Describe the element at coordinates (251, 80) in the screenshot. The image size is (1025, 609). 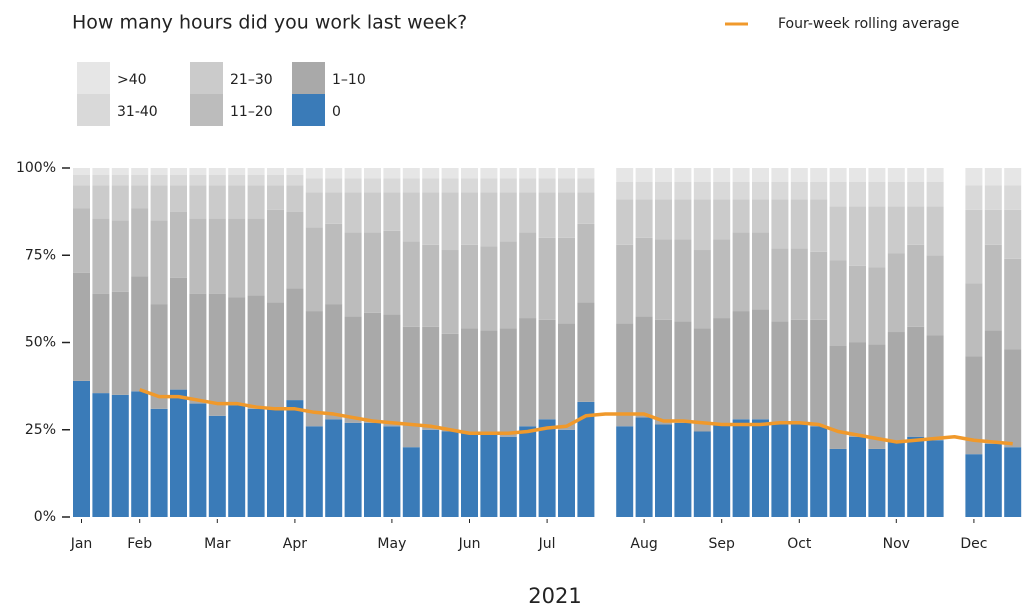
I see `legend-label: 21–30` at that location.